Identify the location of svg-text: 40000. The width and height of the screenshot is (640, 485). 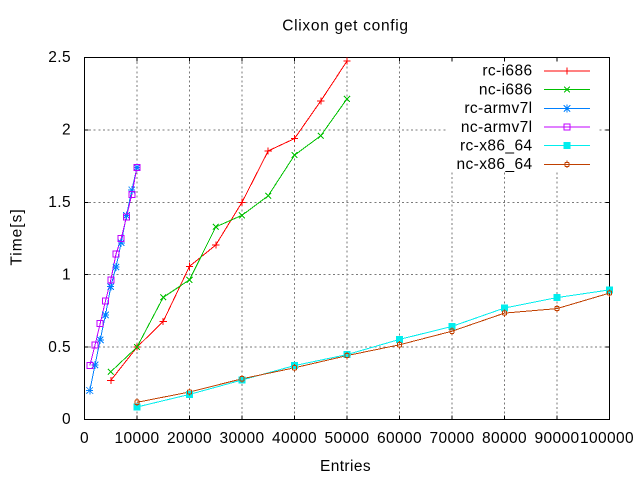
(294, 438).